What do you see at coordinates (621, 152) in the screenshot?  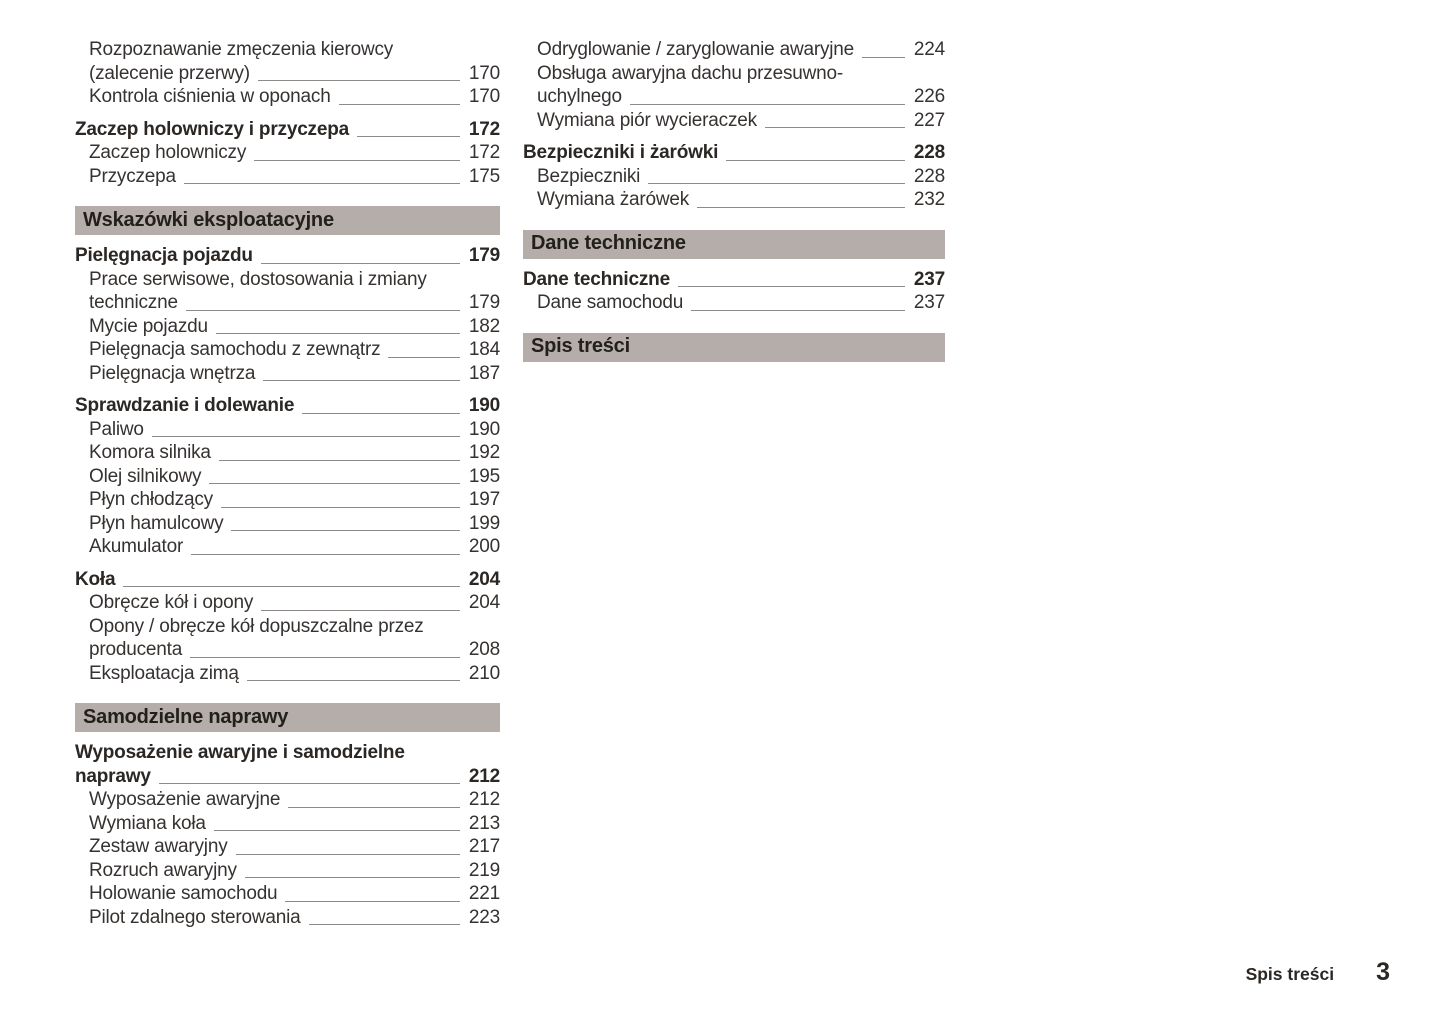 I see `toc-entry-label: Bezpieczniki i żarówki` at bounding box center [621, 152].